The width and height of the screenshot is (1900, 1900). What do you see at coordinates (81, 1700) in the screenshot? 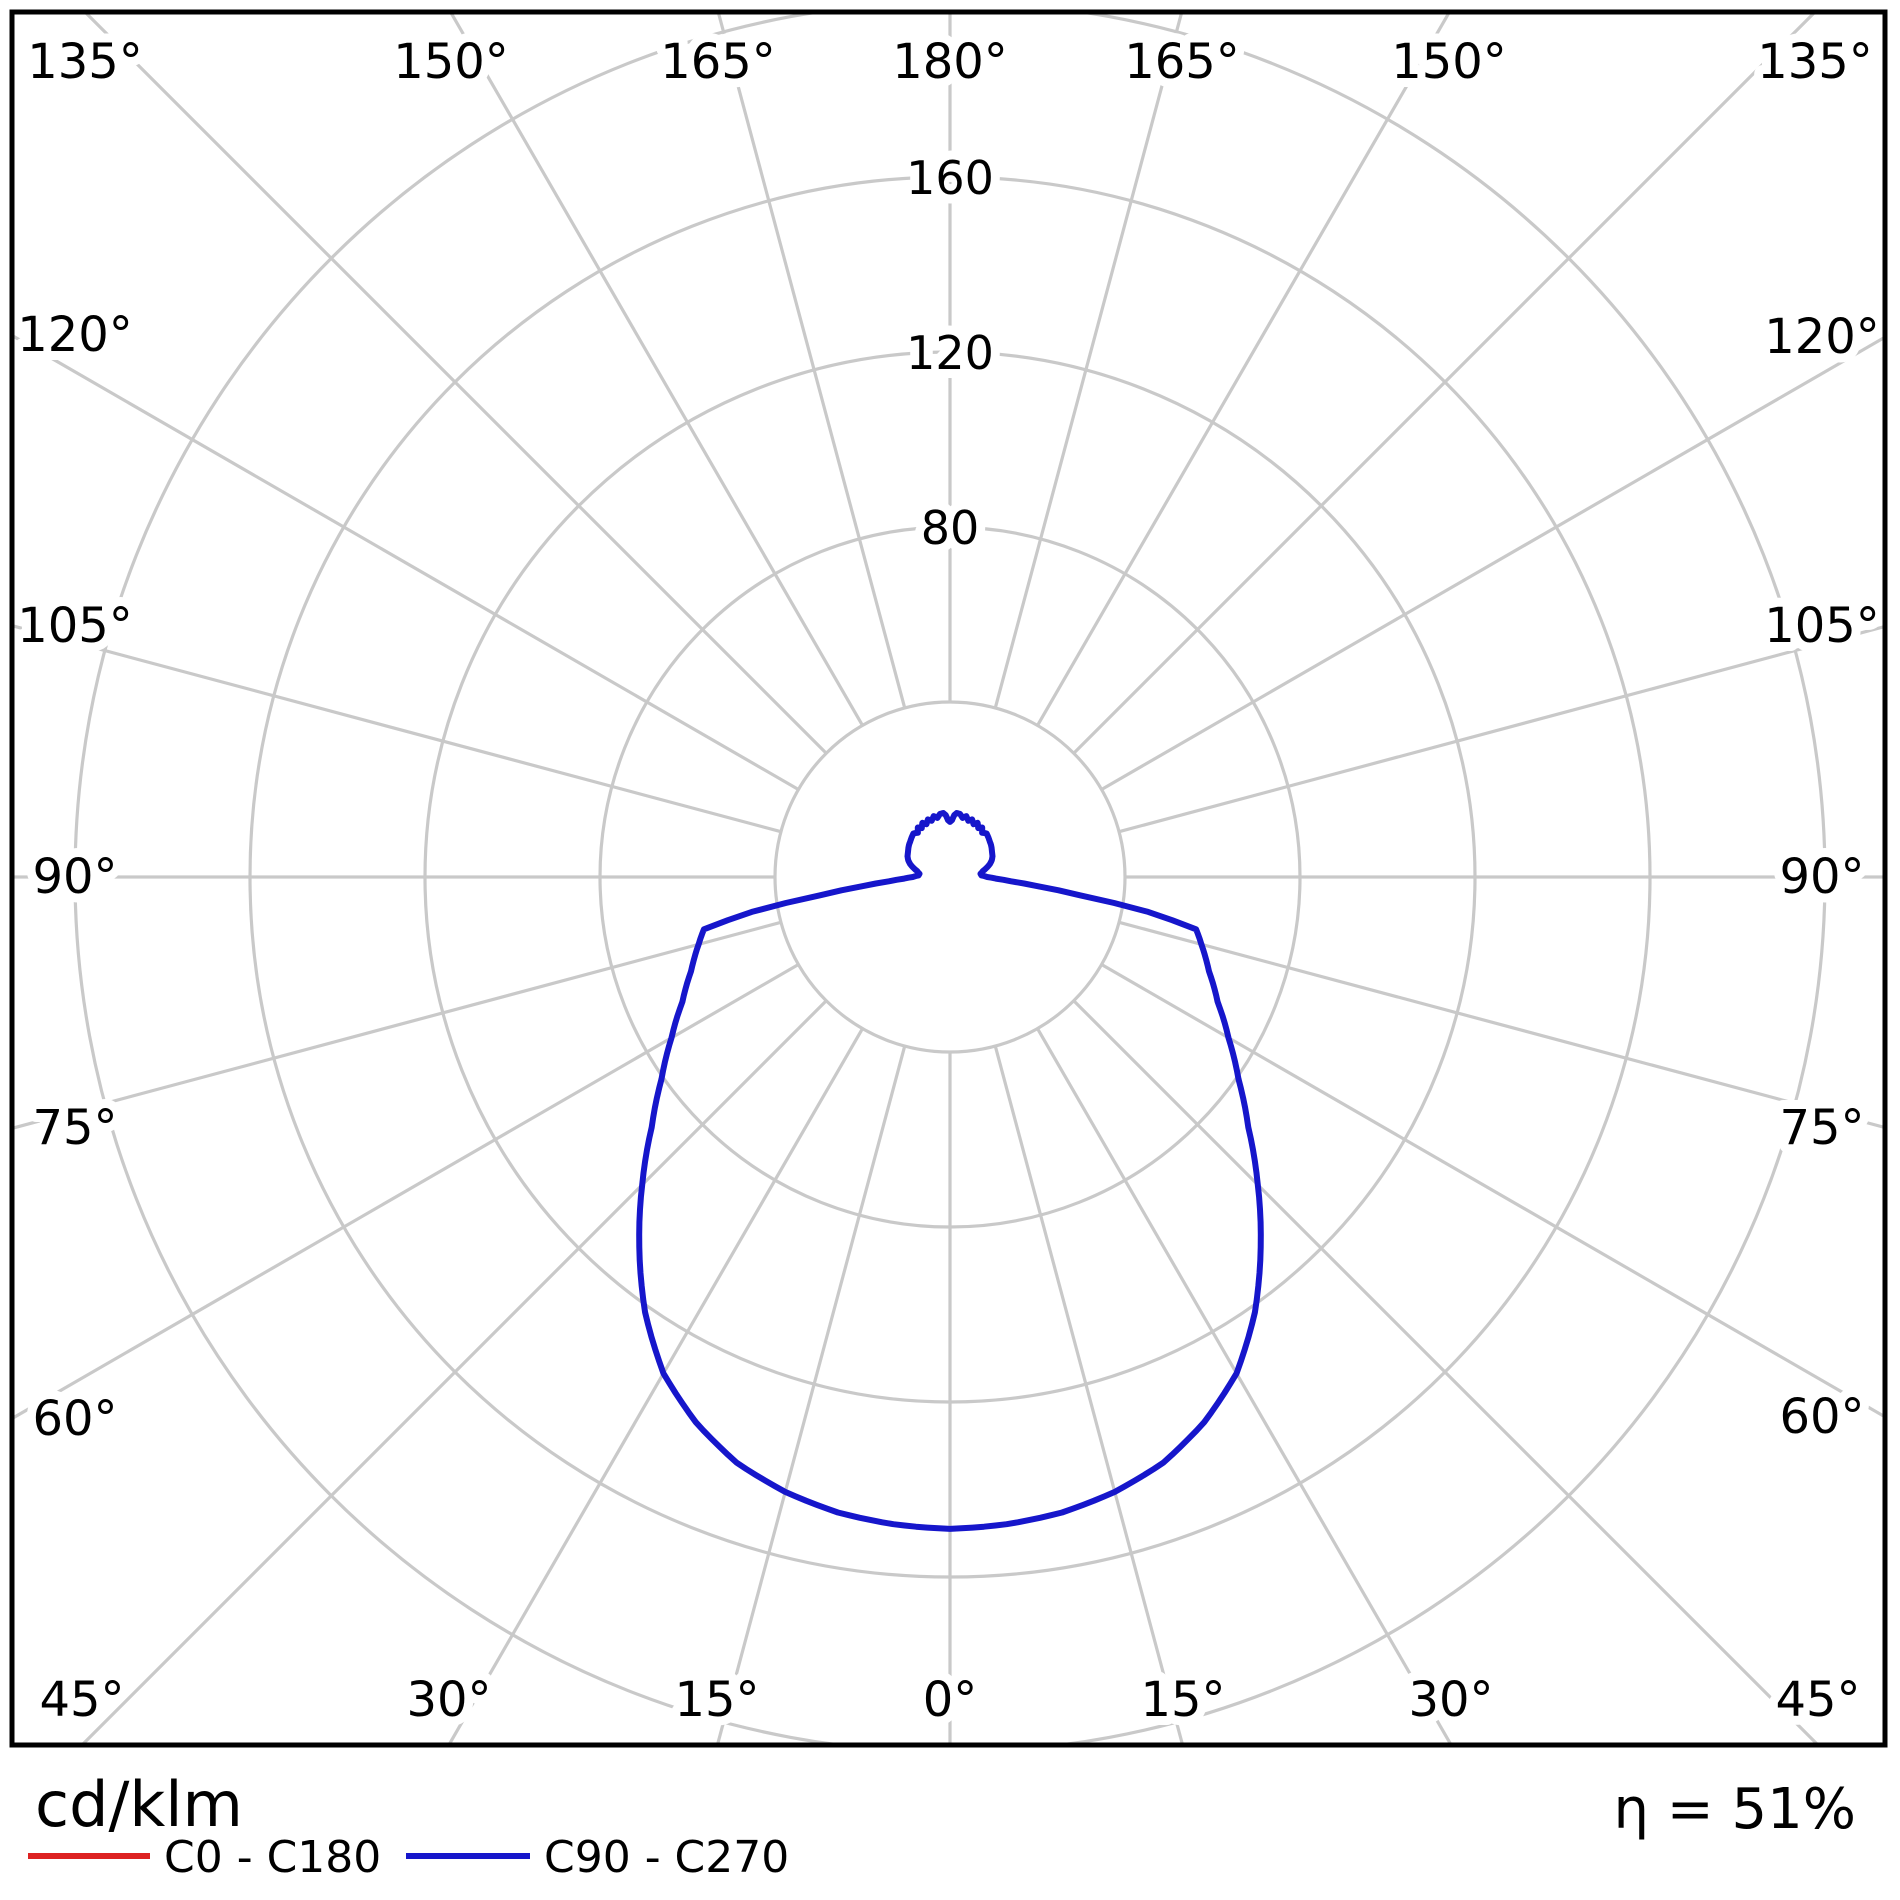
I see `angle-label-45-left: 45°` at bounding box center [81, 1700].